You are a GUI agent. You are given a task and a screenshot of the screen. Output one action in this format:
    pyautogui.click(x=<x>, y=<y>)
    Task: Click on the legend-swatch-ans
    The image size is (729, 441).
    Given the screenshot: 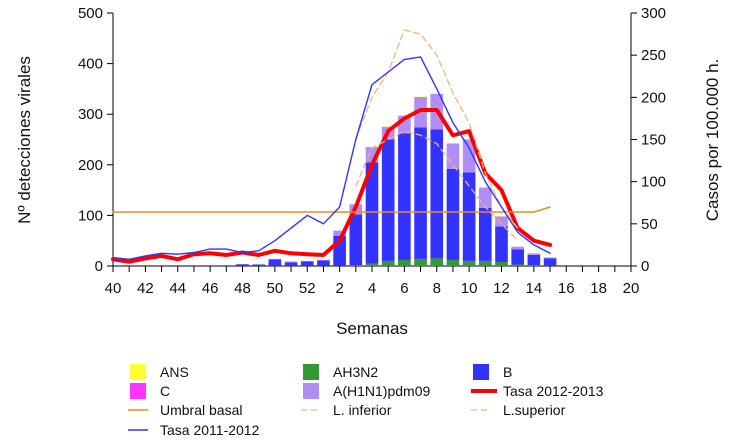 What is the action you would take?
    pyautogui.click(x=138, y=372)
    